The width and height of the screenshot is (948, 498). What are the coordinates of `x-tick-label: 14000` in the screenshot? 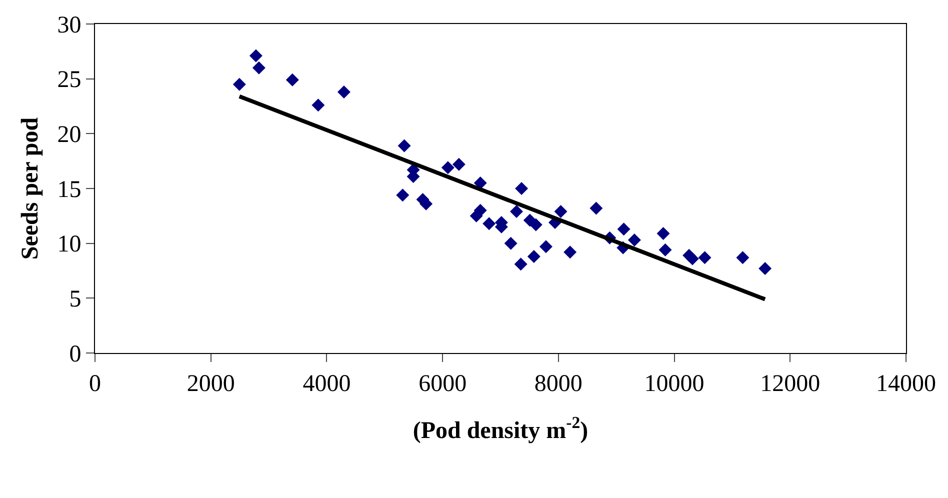 It's located at (906, 383).